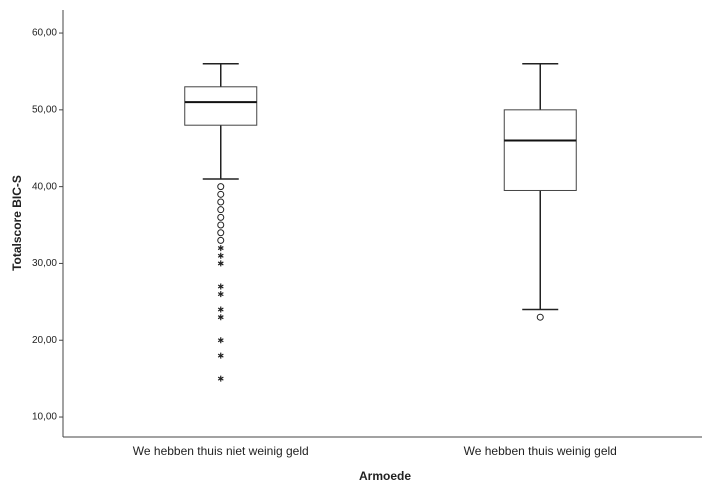  What do you see at coordinates (44, 109) in the screenshot?
I see `y-tick-label: 50,00` at bounding box center [44, 109].